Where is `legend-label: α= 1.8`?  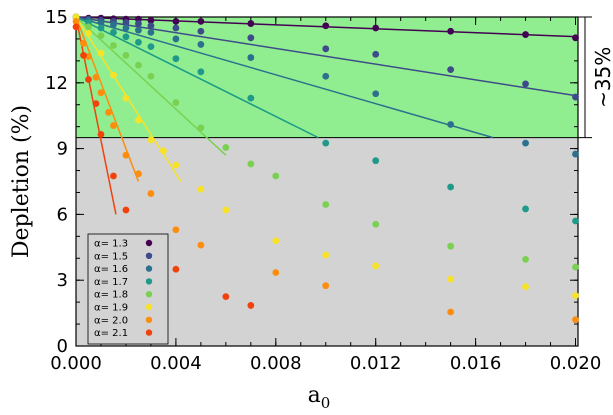
legend-label: α= 1.8 is located at coordinates (111, 295).